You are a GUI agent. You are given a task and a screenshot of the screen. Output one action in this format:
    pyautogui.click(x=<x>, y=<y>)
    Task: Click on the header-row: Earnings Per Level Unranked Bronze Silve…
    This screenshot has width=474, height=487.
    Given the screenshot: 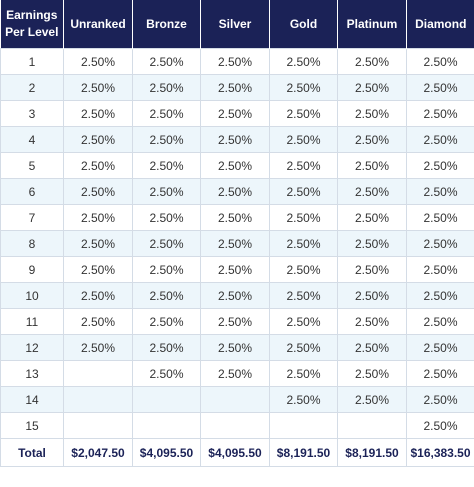 What is the action you would take?
    pyautogui.click(x=237, y=24)
    